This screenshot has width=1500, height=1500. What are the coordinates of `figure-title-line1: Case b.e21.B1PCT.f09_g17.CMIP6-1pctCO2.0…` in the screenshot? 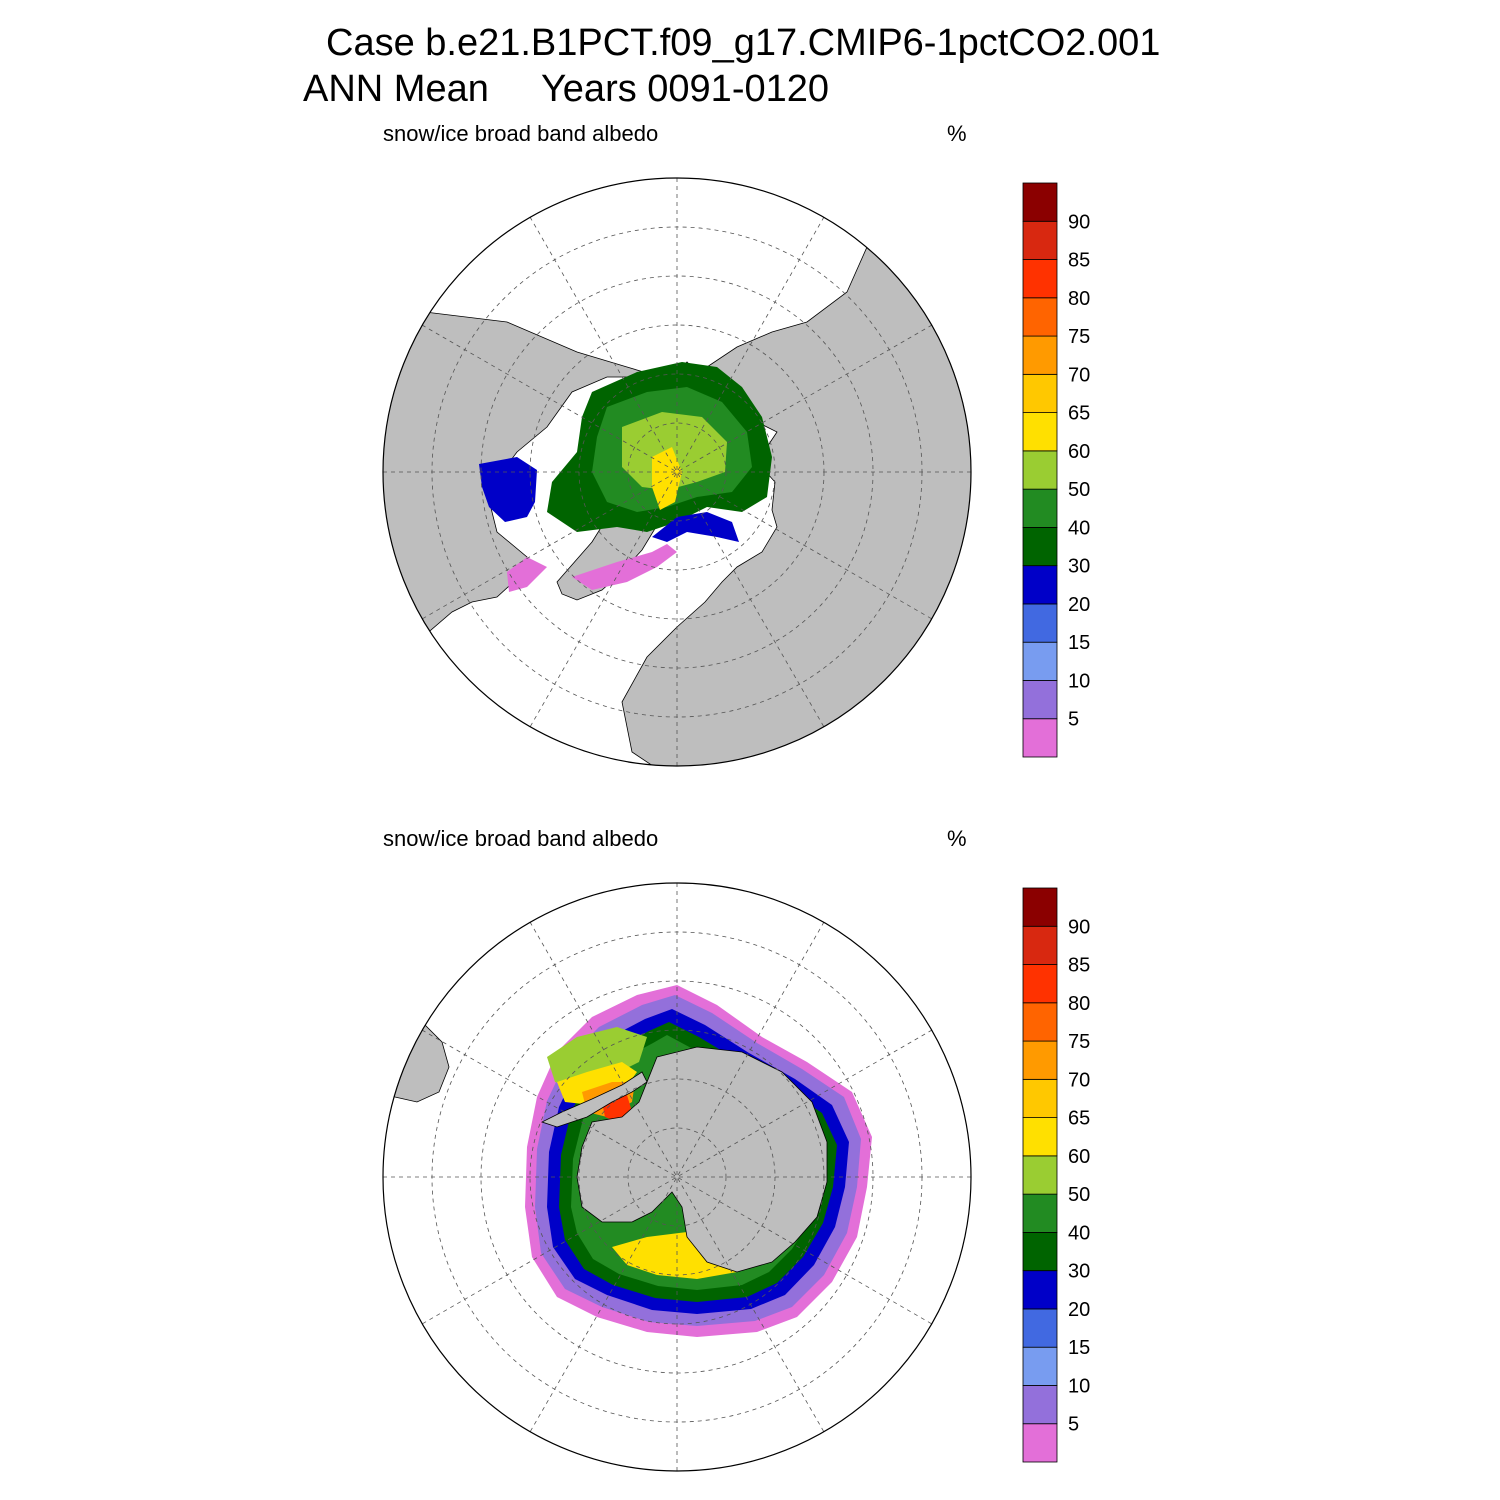 It's located at (743, 43).